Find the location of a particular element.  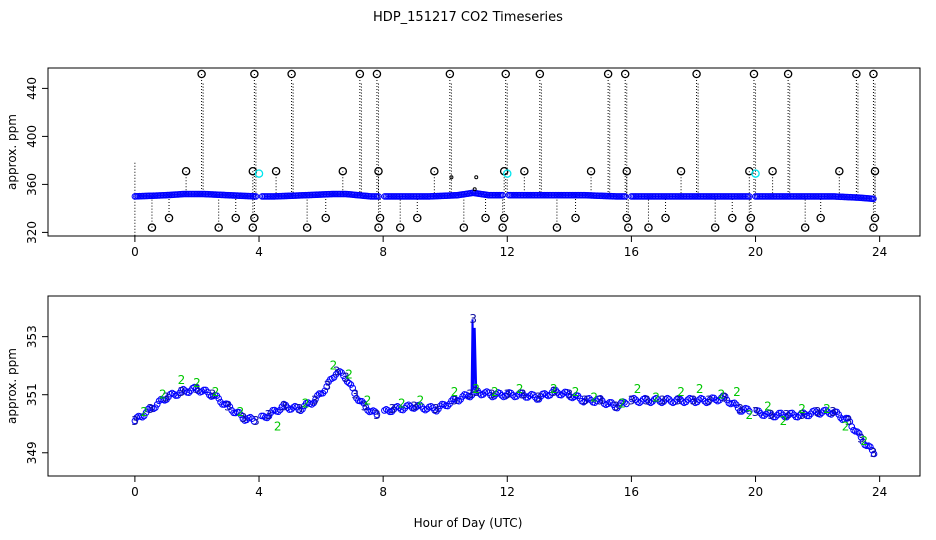

bottom-y-tick-label: 353 is located at coordinates (32, 336).